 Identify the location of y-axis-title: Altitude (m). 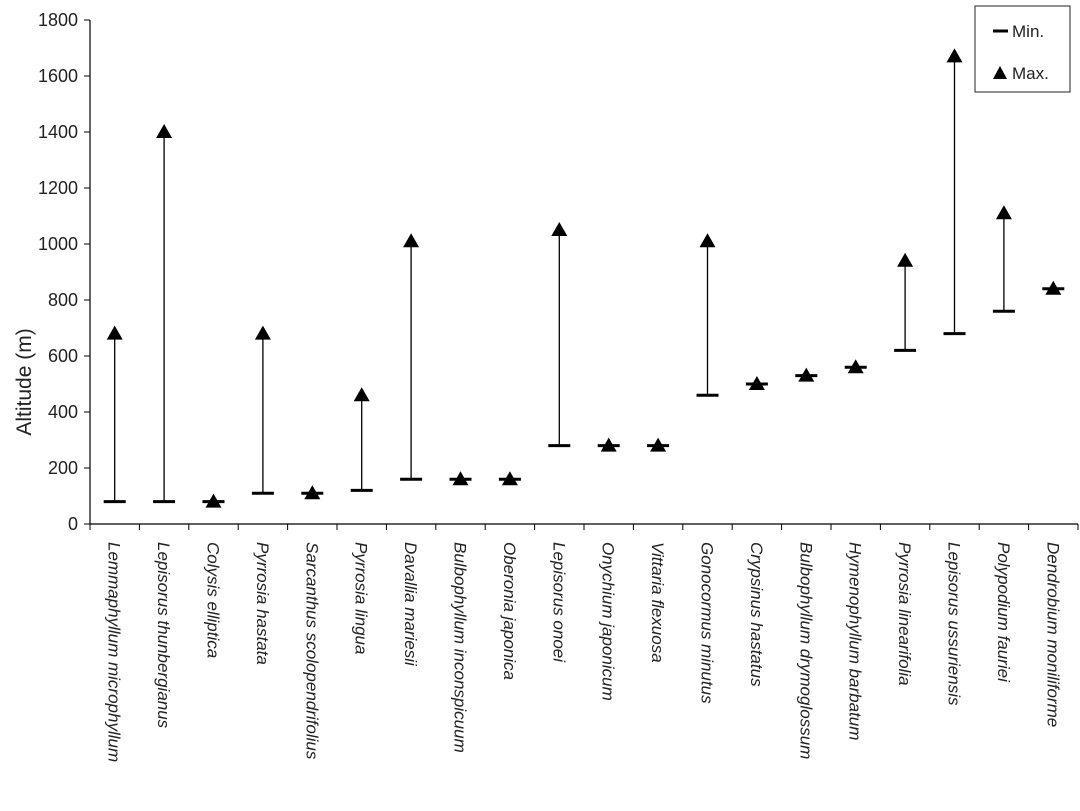
(24, 381).